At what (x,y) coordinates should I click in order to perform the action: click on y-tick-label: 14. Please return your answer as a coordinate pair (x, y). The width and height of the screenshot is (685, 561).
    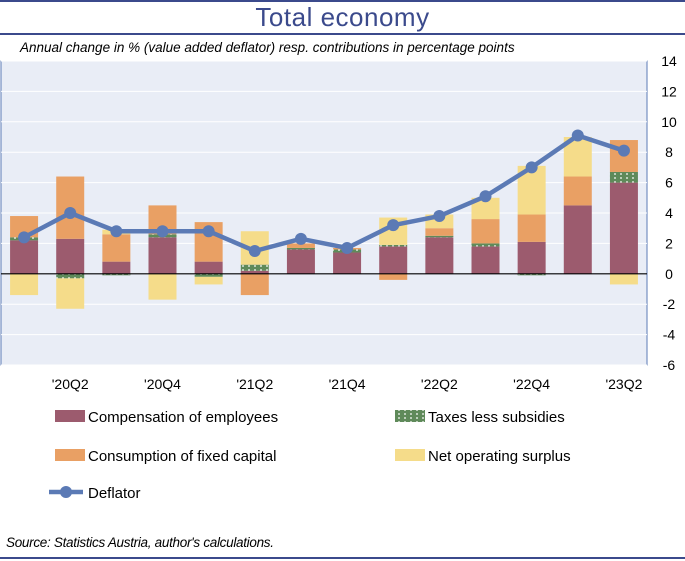
    Looking at the image, I should click on (669, 61).